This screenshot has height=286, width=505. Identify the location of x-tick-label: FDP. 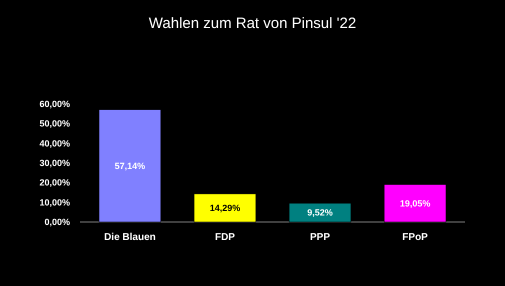
(225, 237).